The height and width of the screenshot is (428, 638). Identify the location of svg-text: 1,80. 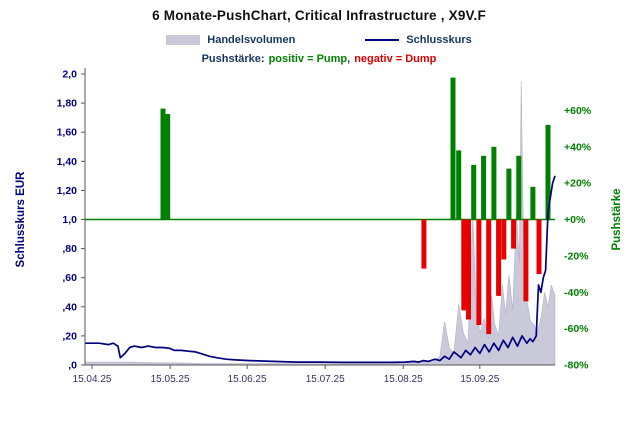
(67, 104).